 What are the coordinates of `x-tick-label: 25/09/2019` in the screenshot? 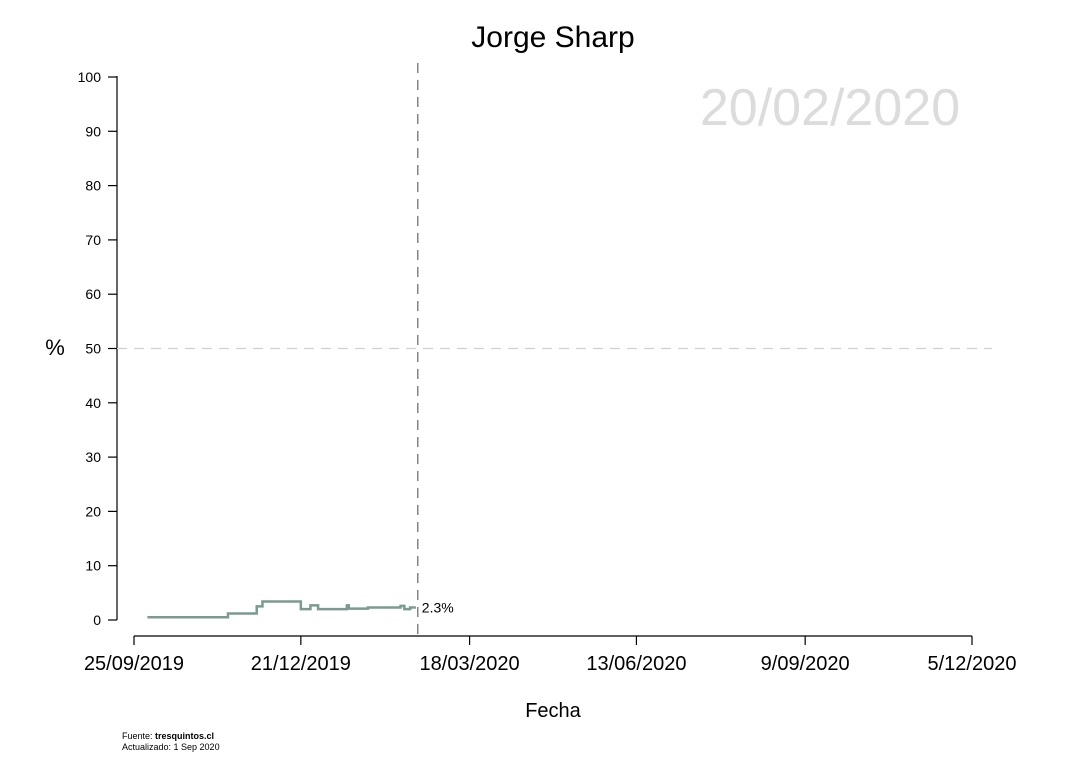 It's located at (134, 664).